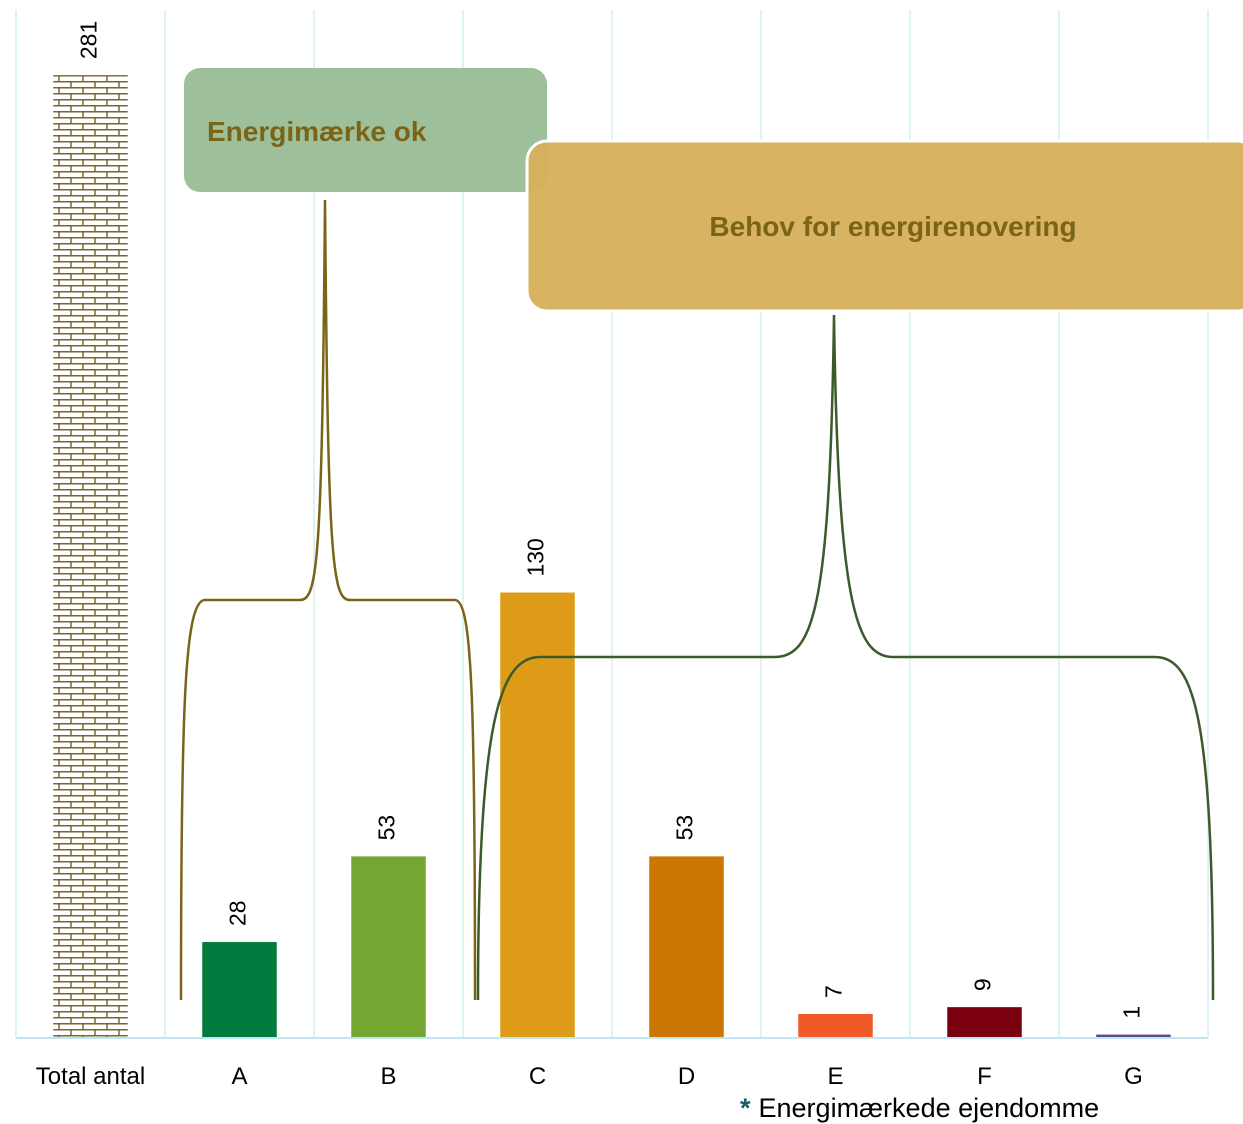 The height and width of the screenshot is (1124, 1243). I want to click on x-tick-label: A, so click(239, 1076).